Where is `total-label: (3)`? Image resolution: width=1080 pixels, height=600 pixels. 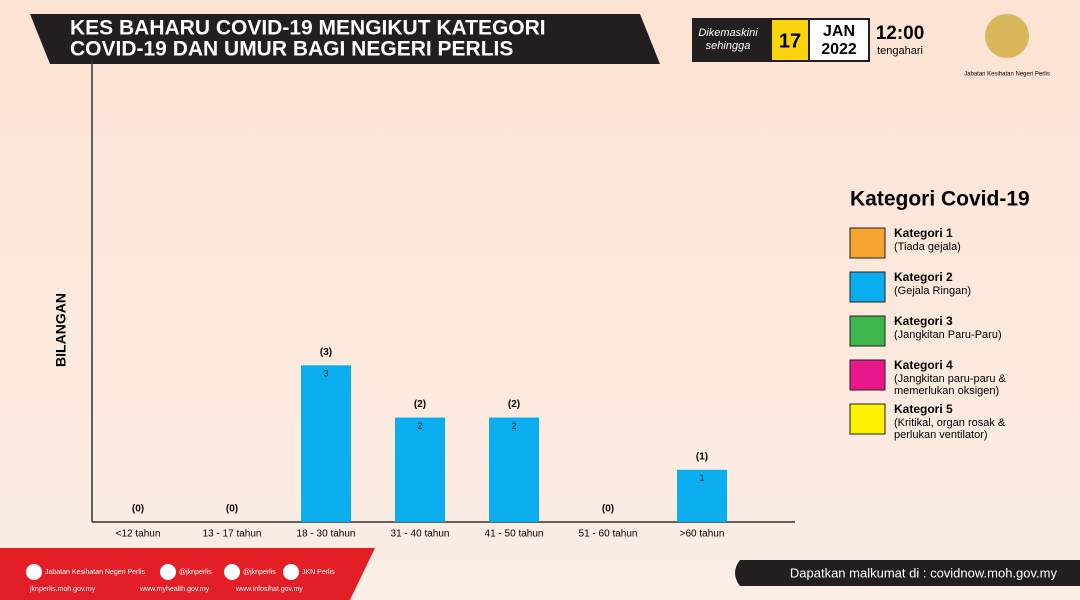
total-label: (3) is located at coordinates (326, 352).